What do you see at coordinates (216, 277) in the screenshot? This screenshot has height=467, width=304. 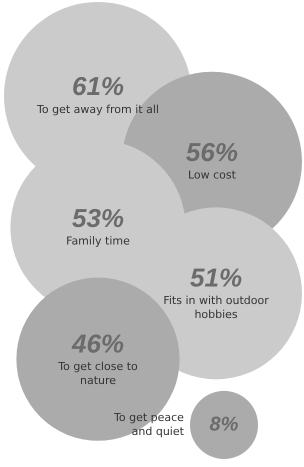 I see `data-label: 51%` at bounding box center [216, 277].